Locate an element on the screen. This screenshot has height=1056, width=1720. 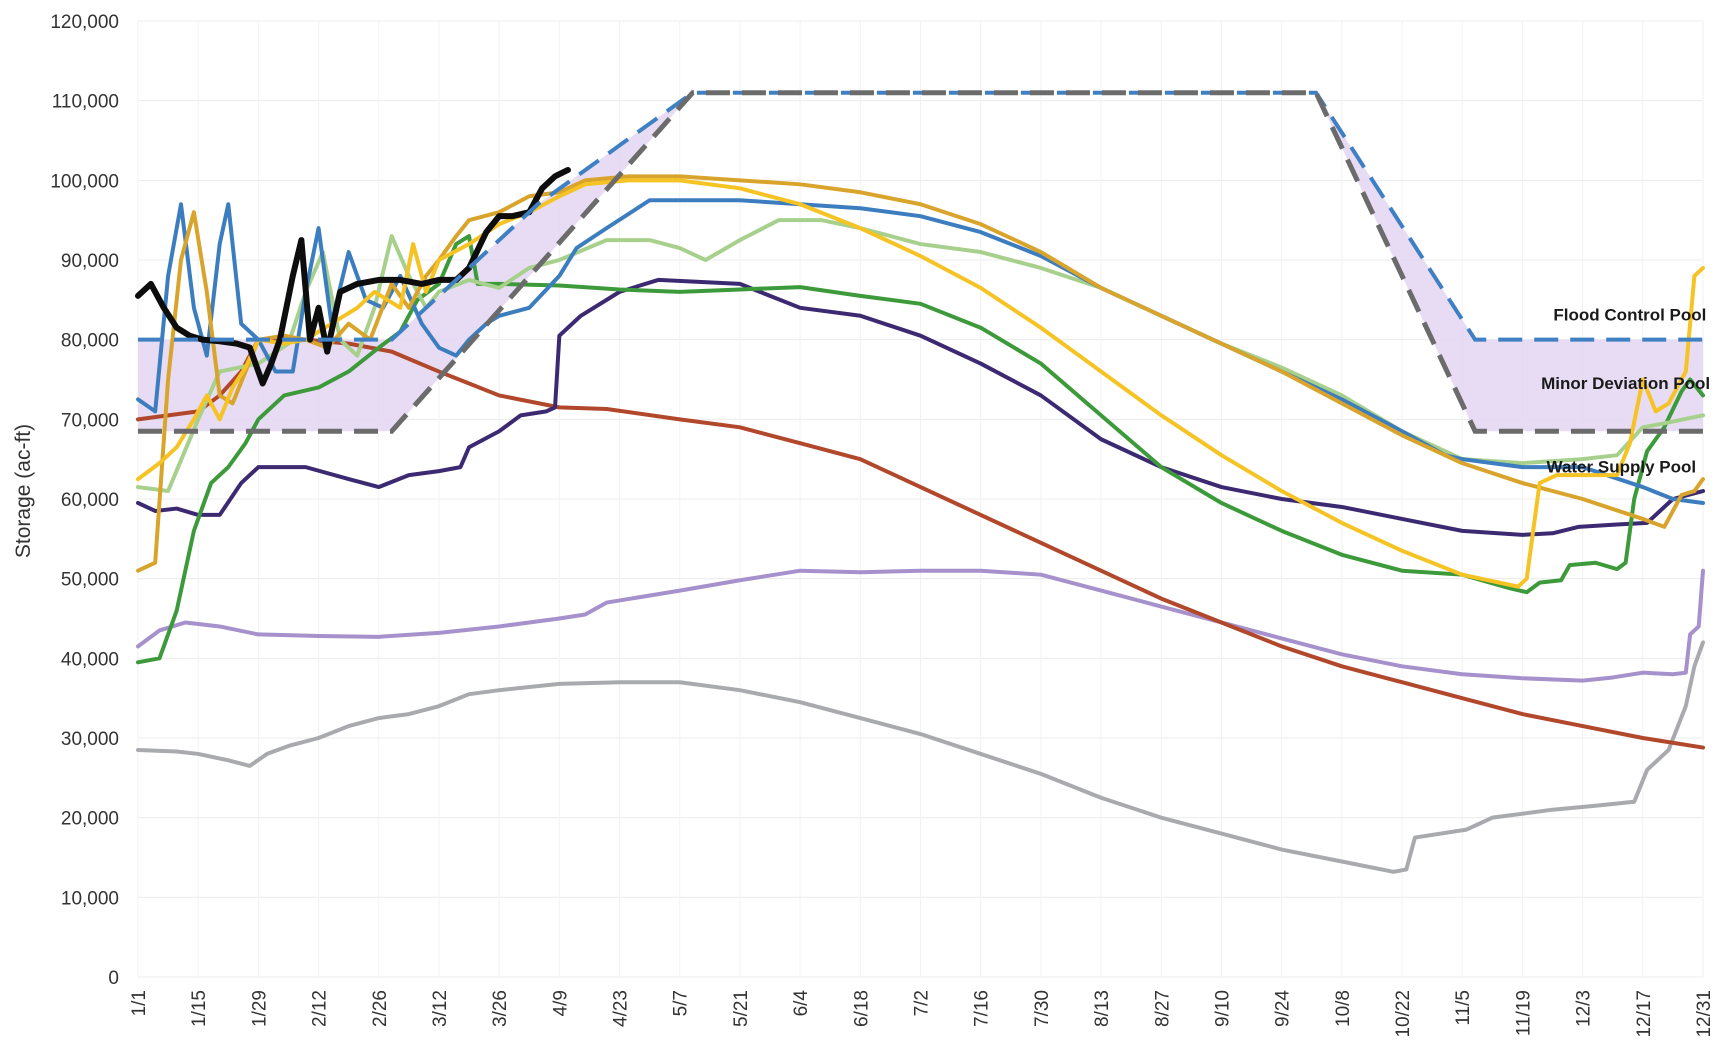
y-tick-label: 50,000 is located at coordinates (90, 580).